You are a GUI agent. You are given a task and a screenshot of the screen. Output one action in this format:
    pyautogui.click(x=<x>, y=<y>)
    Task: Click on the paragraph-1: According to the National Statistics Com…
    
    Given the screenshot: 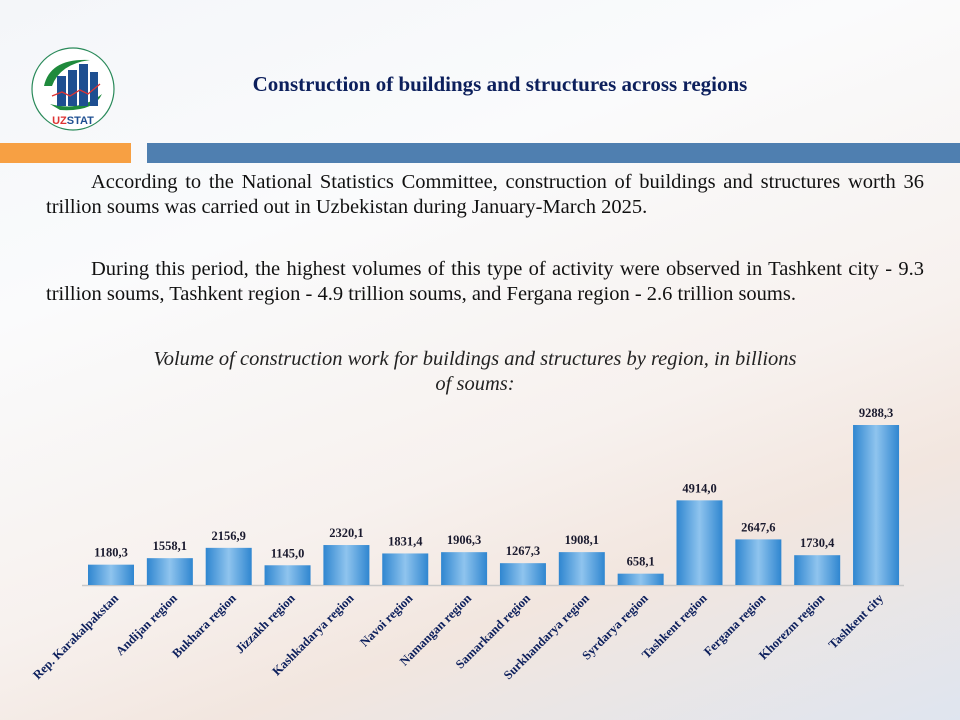 What is the action you would take?
    pyautogui.click(x=485, y=194)
    